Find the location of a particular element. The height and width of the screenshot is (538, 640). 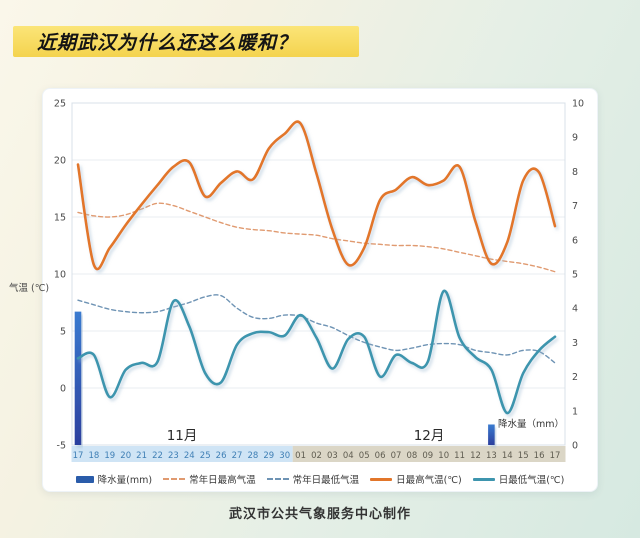

chart-legend: 降水量(mm) 常年日最高气温 常年日最低气温 日最高气温(℃) 日最低气温(℃) is located at coordinates (320, 479).